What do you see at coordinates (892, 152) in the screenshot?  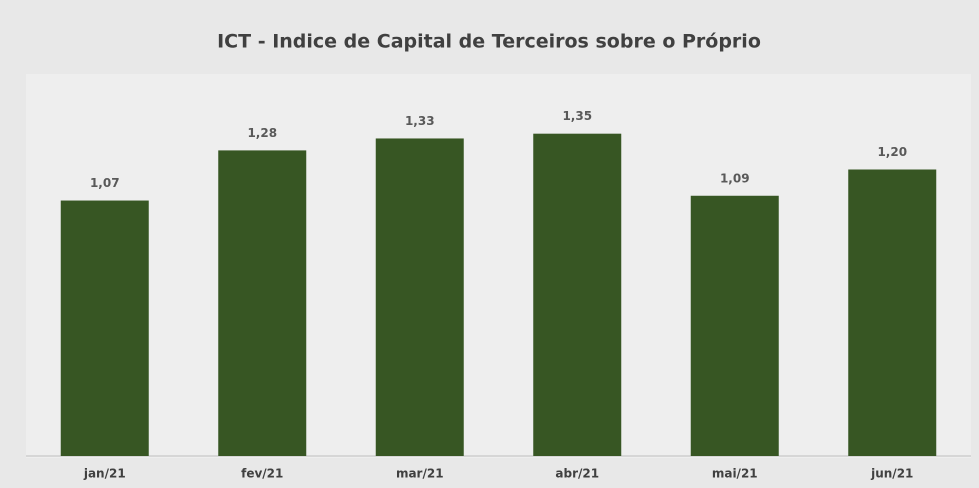 I see `data-label: 1,20` at bounding box center [892, 152].